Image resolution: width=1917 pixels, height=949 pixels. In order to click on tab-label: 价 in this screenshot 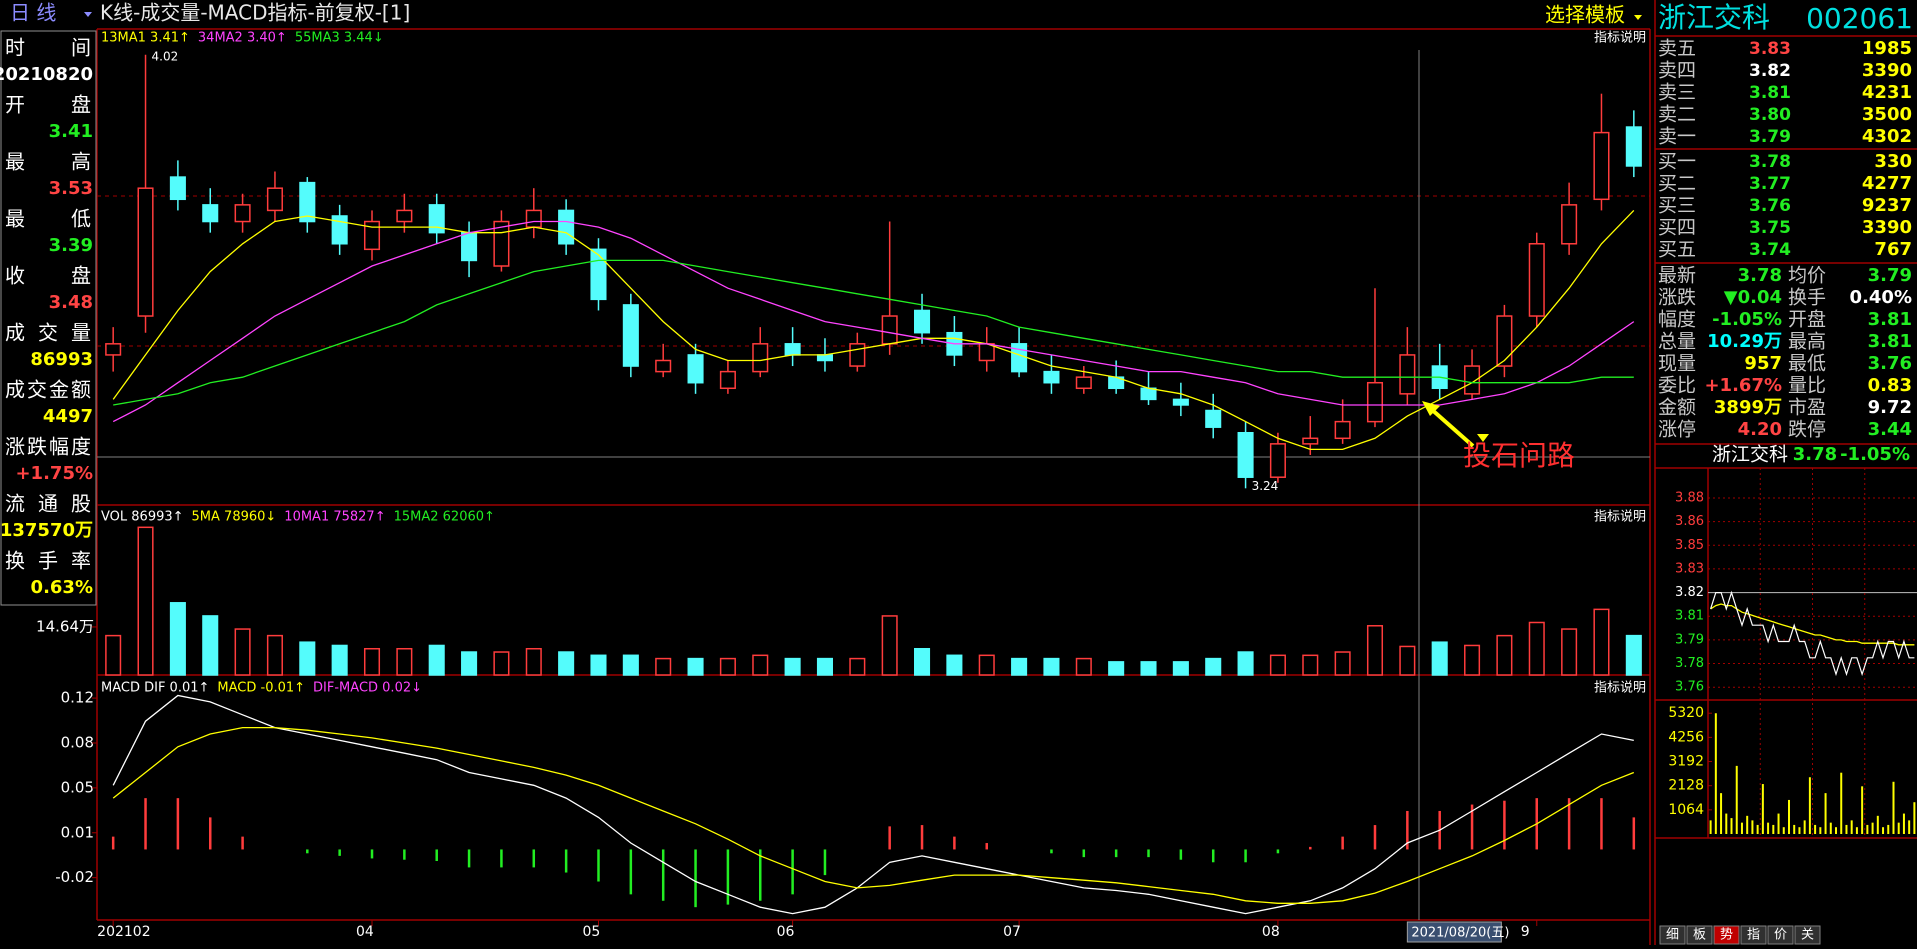, I will do `click(1780, 935)`.